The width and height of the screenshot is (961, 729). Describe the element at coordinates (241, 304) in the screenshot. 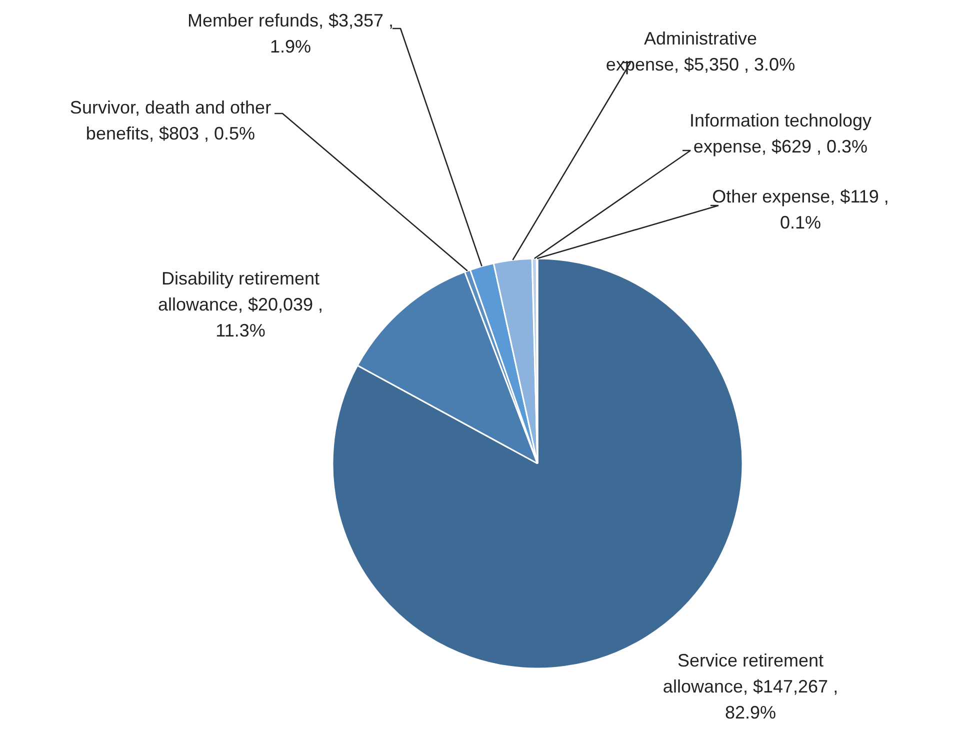

I see `slice-label: Disability retirement allowance, $20,039 , 11.3%` at that location.